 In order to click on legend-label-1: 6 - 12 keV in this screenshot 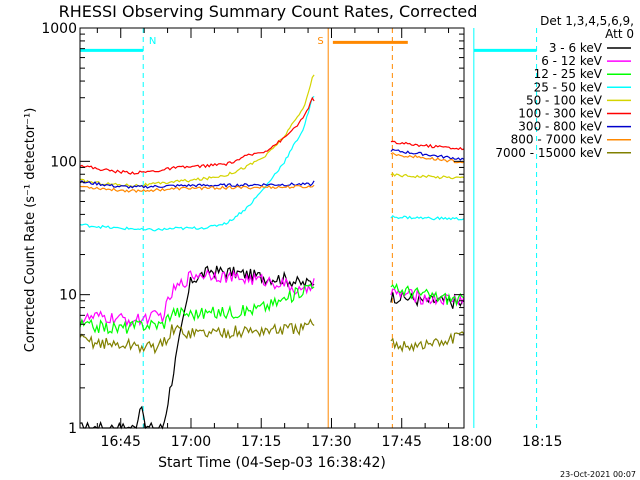, I will do `click(572, 61)`.